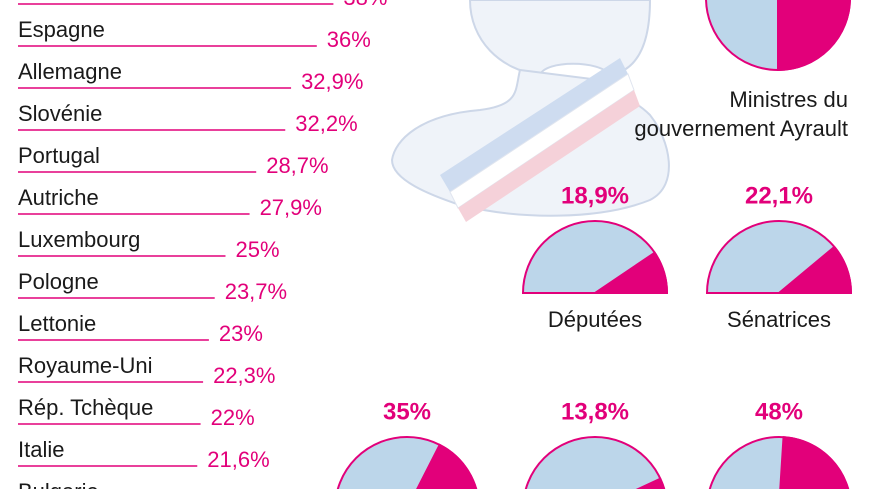  What do you see at coordinates (58, 281) in the screenshot?
I see `country-label: Pologne` at bounding box center [58, 281].